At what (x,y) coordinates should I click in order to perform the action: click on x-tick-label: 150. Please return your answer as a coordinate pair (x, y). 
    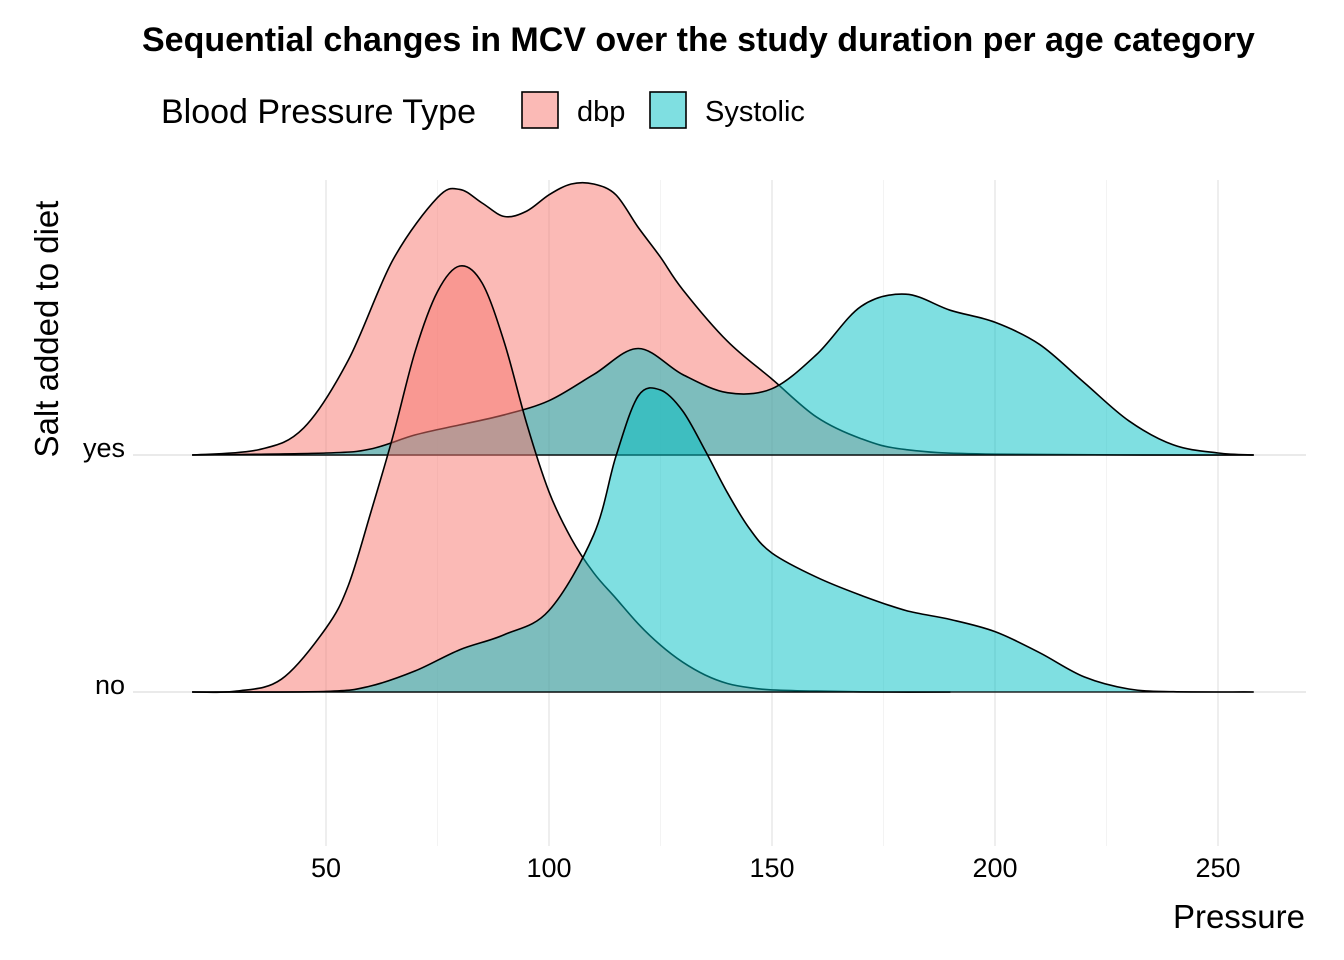
    Looking at the image, I should click on (771, 868).